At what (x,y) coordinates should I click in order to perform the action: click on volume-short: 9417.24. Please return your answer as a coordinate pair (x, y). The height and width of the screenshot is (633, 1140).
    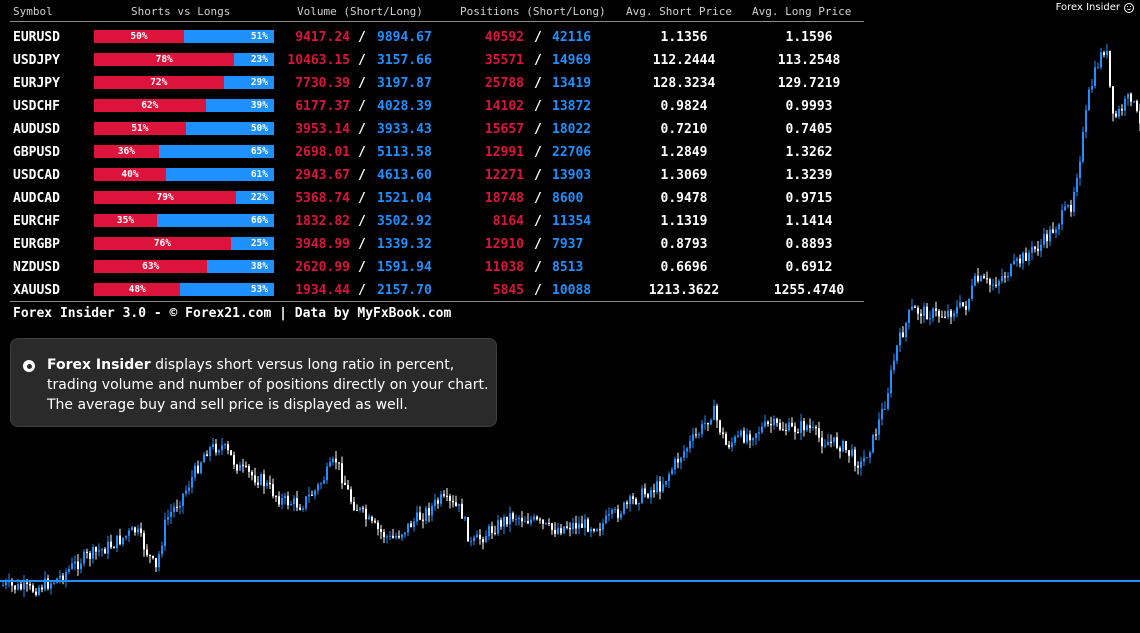
    Looking at the image, I should click on (322, 37).